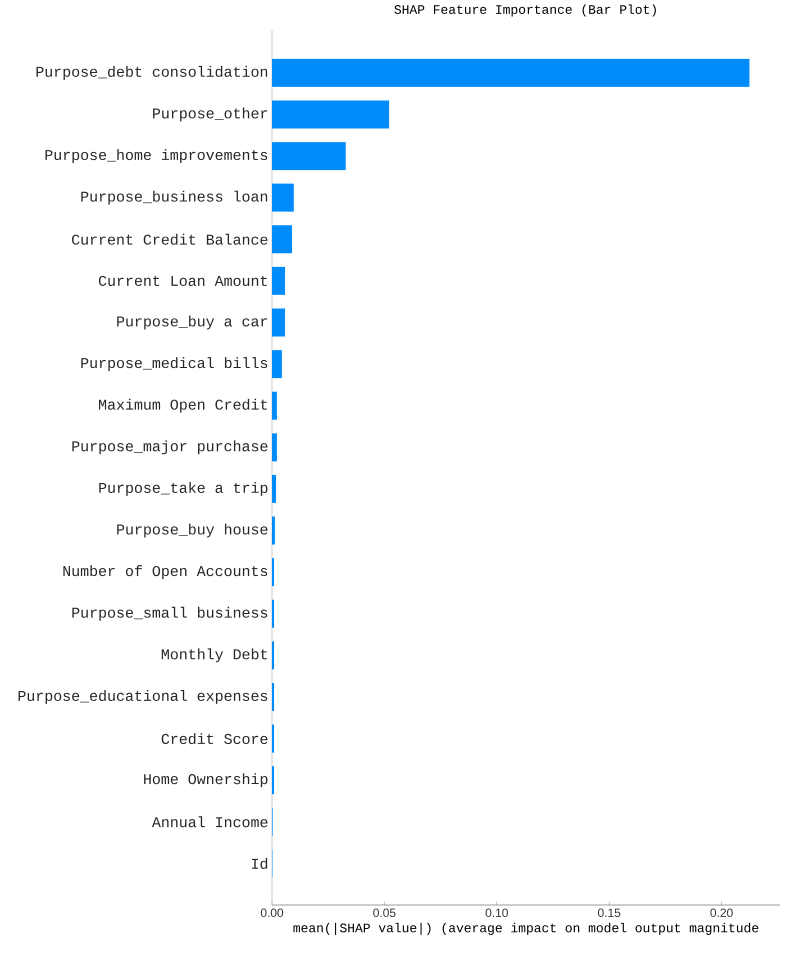 This screenshot has height=961, width=790. Describe the element at coordinates (525, 928) in the screenshot. I see `x-axis-title: mean(|SHAP value|) (average impact on model output magnitude` at that location.